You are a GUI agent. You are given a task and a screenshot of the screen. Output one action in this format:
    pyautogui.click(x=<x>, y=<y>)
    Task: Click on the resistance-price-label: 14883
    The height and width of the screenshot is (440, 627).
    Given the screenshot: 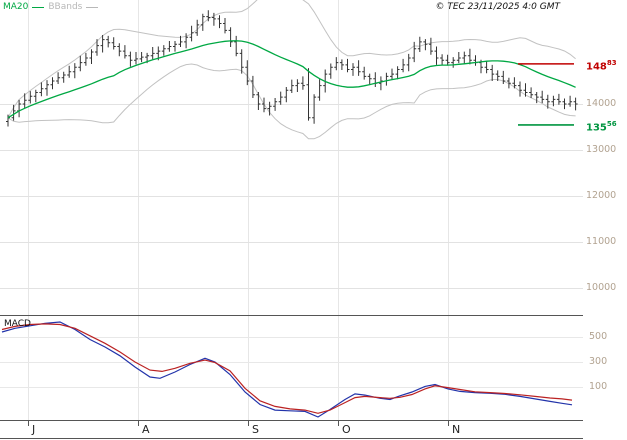 What is the action you would take?
    pyautogui.click(x=601, y=65)
    